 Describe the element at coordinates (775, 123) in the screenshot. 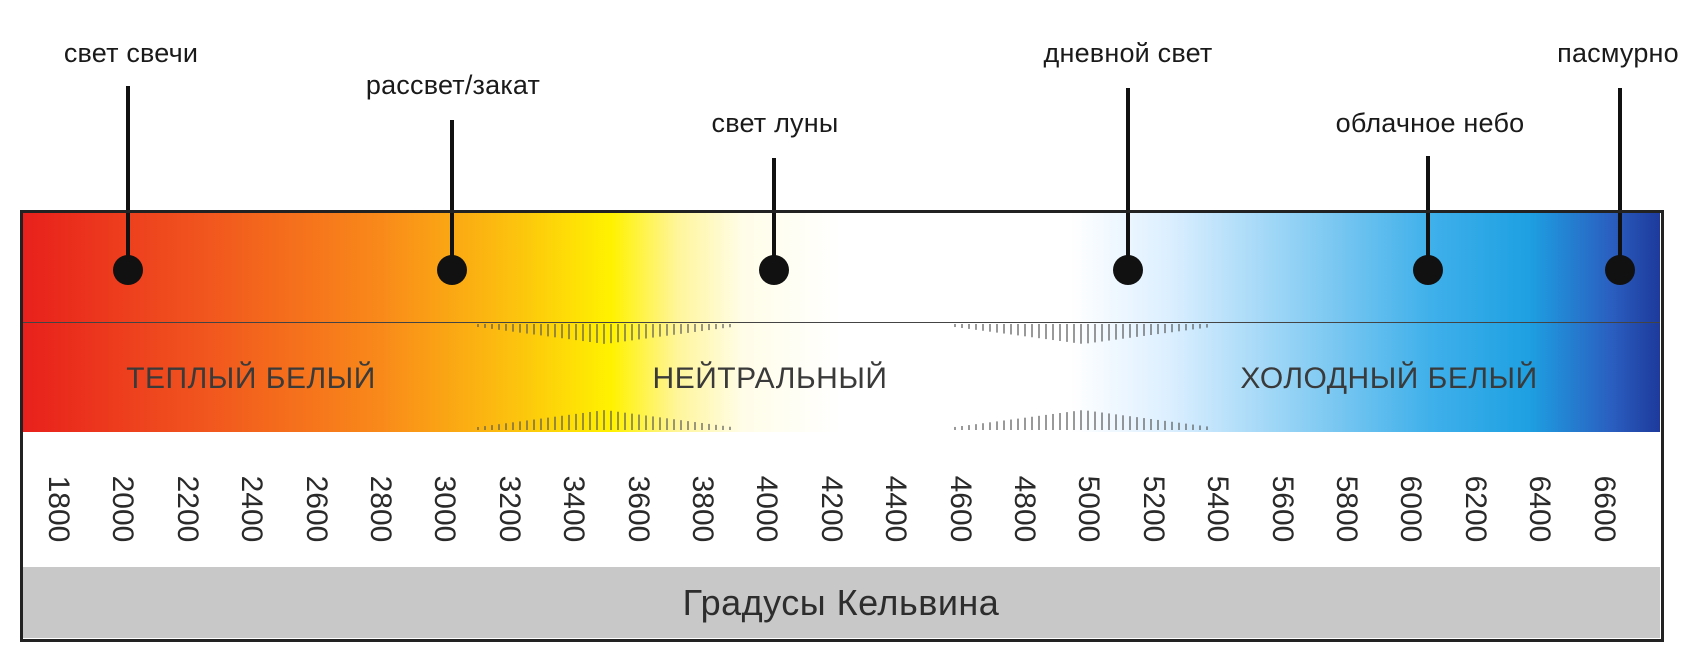

I see `marker-label-moonlight: свет луны` at that location.